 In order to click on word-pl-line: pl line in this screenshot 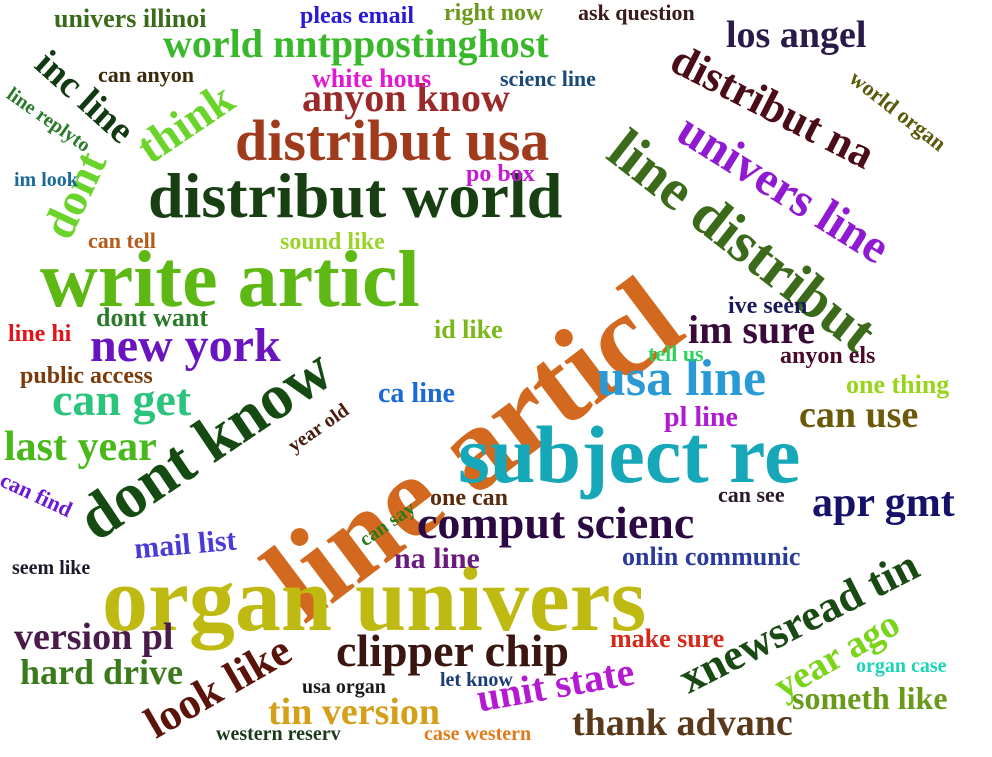, I will do `click(701, 417)`.